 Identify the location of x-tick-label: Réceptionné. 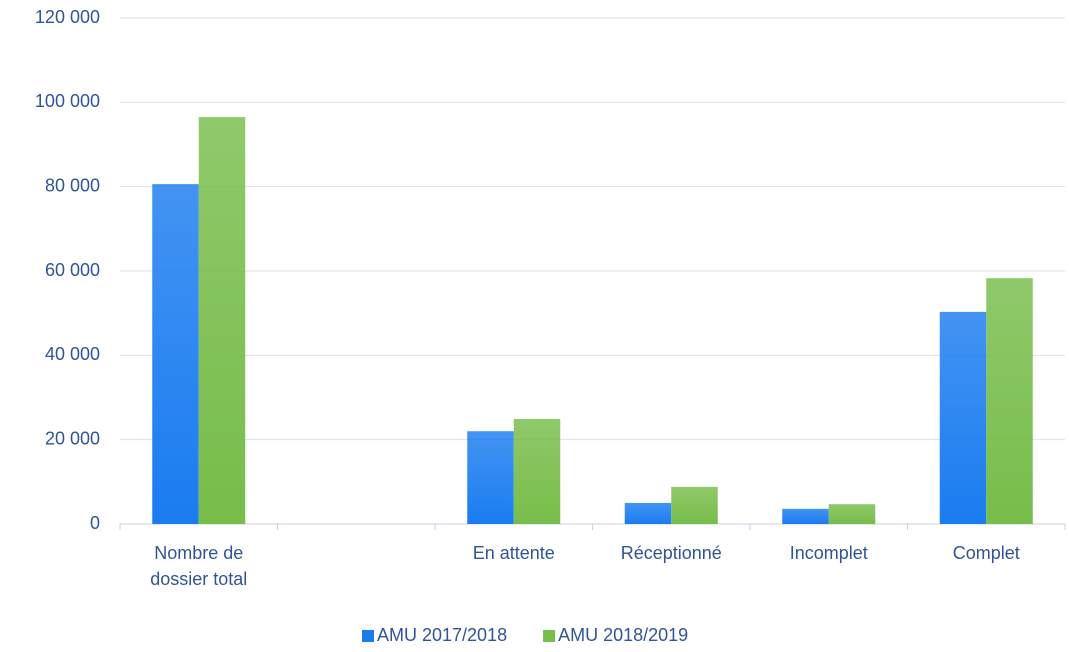
(671, 553).